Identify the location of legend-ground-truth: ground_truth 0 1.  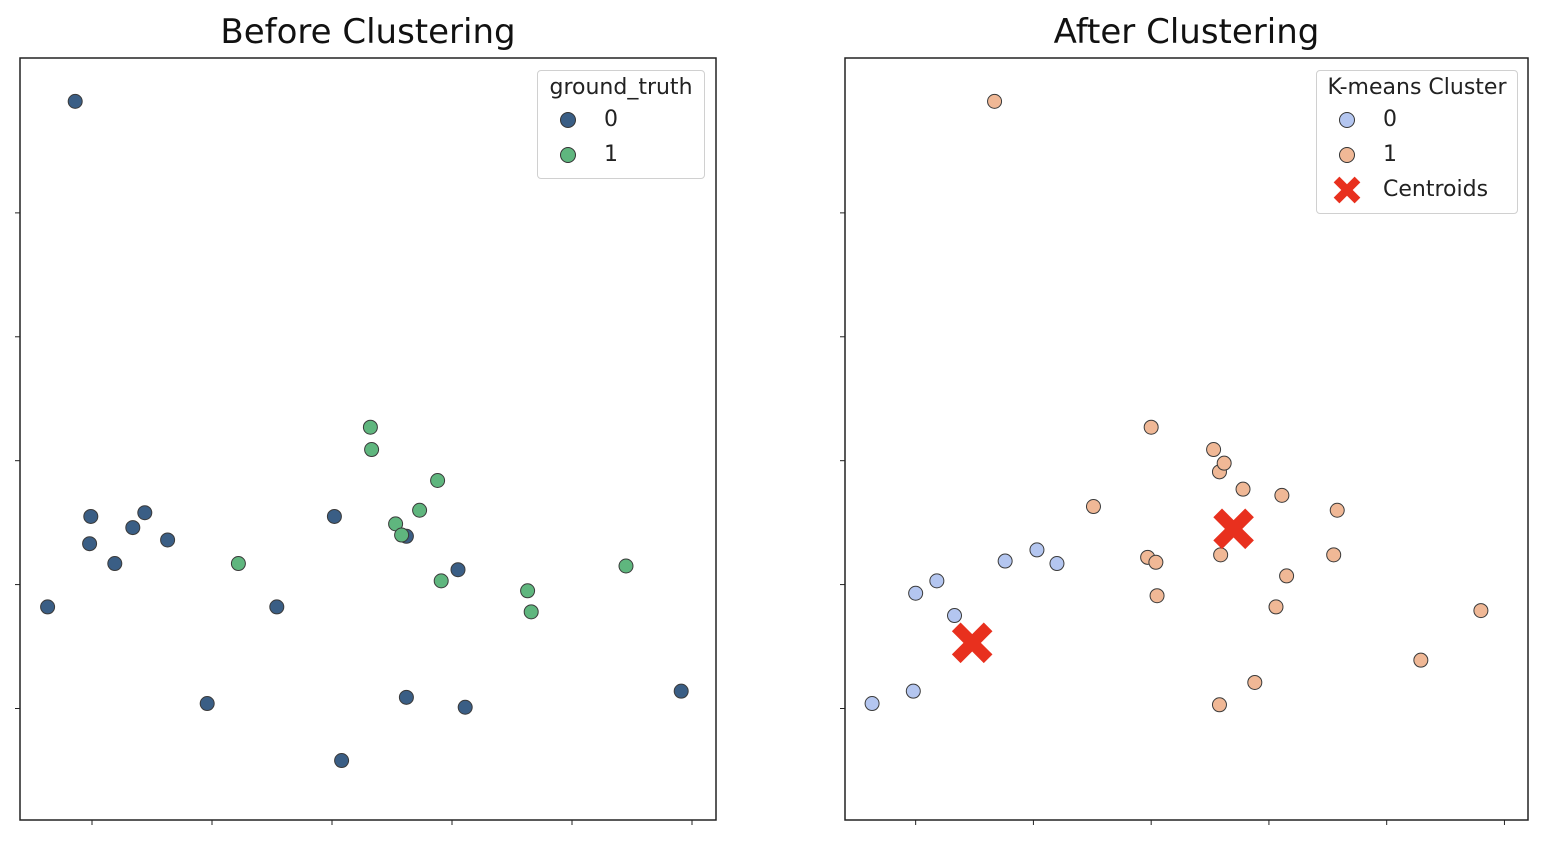
(621, 124).